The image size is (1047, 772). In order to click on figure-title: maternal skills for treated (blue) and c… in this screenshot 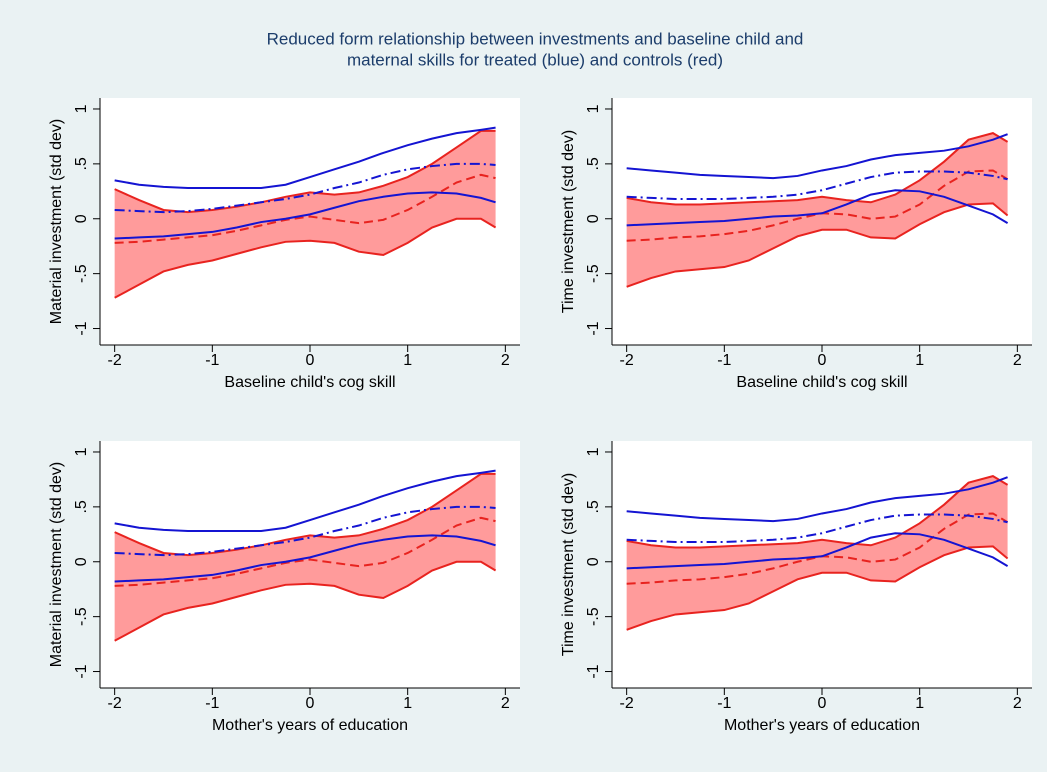, I will do `click(535, 59)`.